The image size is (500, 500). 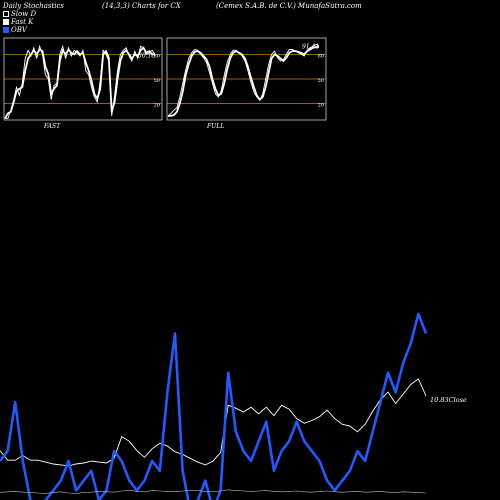 I want to click on legend-swatch-slow-d, so click(x=6, y=14).